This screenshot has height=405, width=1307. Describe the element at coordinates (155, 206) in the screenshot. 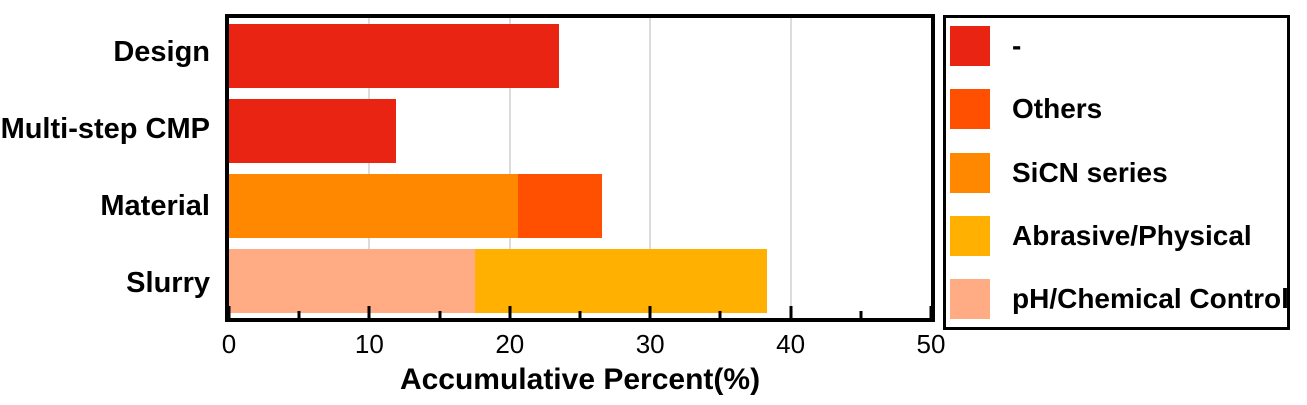

I see `category-label: Material` at that location.